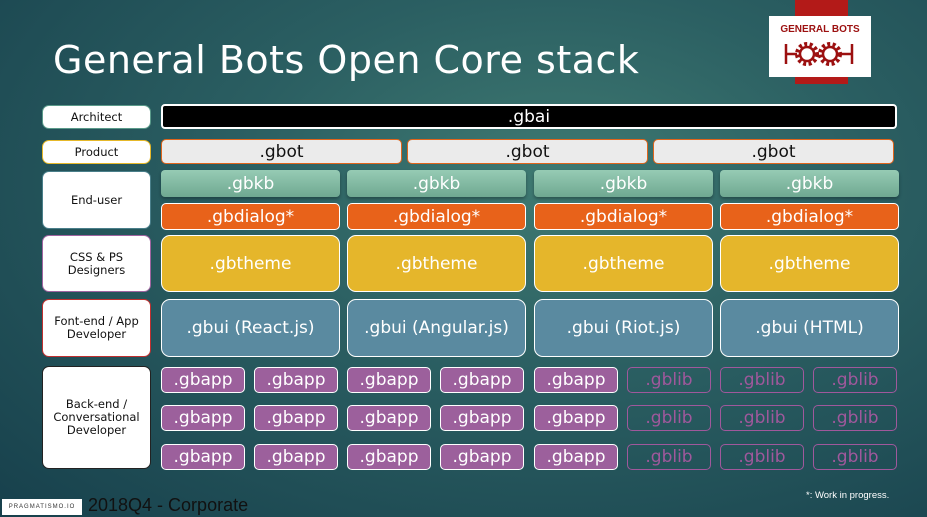 This screenshot has width=927, height=517. Describe the element at coordinates (820, 29) in the screenshot. I see `logo-text: GENERAL BOTS` at that location.